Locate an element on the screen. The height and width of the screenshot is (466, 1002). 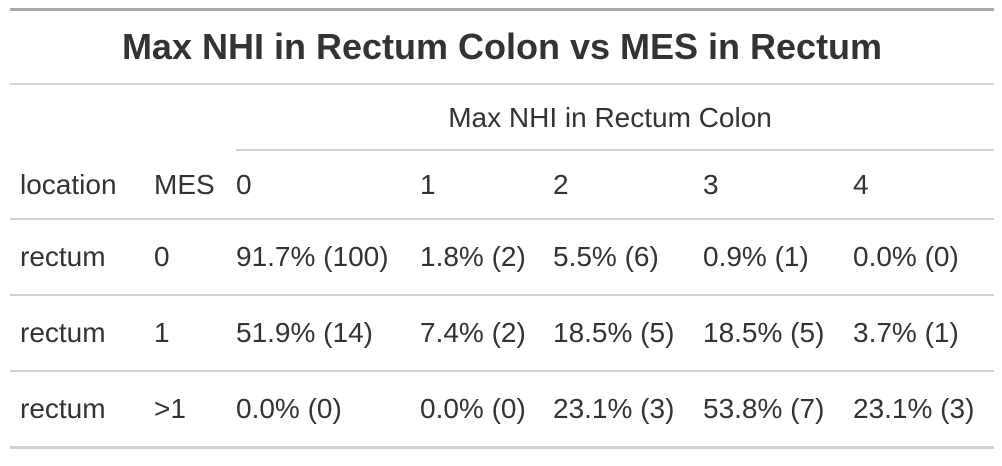
cell-nhi-0: 91.7% (100) is located at coordinates (318, 257).